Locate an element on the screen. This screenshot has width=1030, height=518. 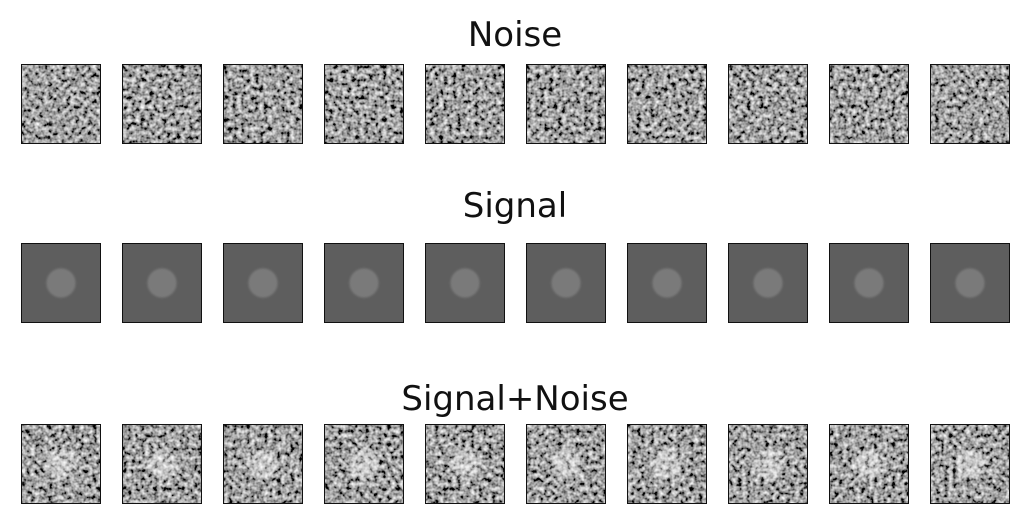
signal-title: Signal is located at coordinates (515, 206).